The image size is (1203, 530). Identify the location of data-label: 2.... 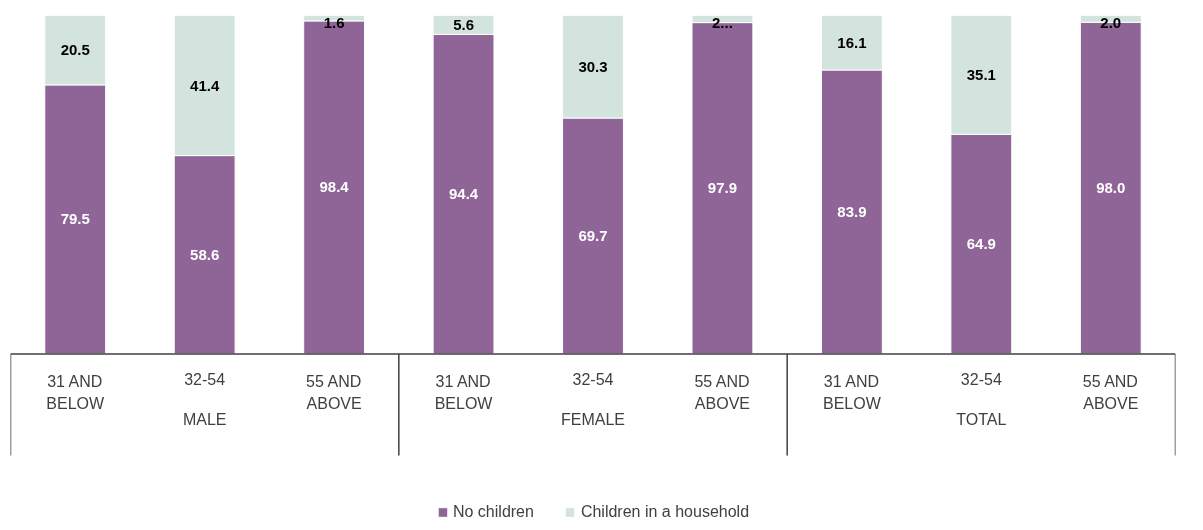
(722, 22).